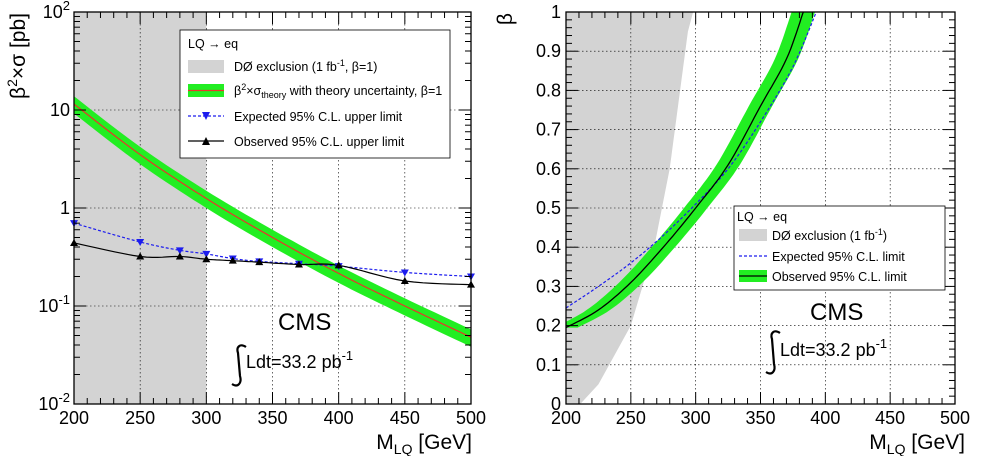 The width and height of the screenshot is (981, 456). Describe the element at coordinates (338, 91) in the screenshot. I see `legend-entry-theory: β2×σtheory with theory uncertainty, β=1` at that location.